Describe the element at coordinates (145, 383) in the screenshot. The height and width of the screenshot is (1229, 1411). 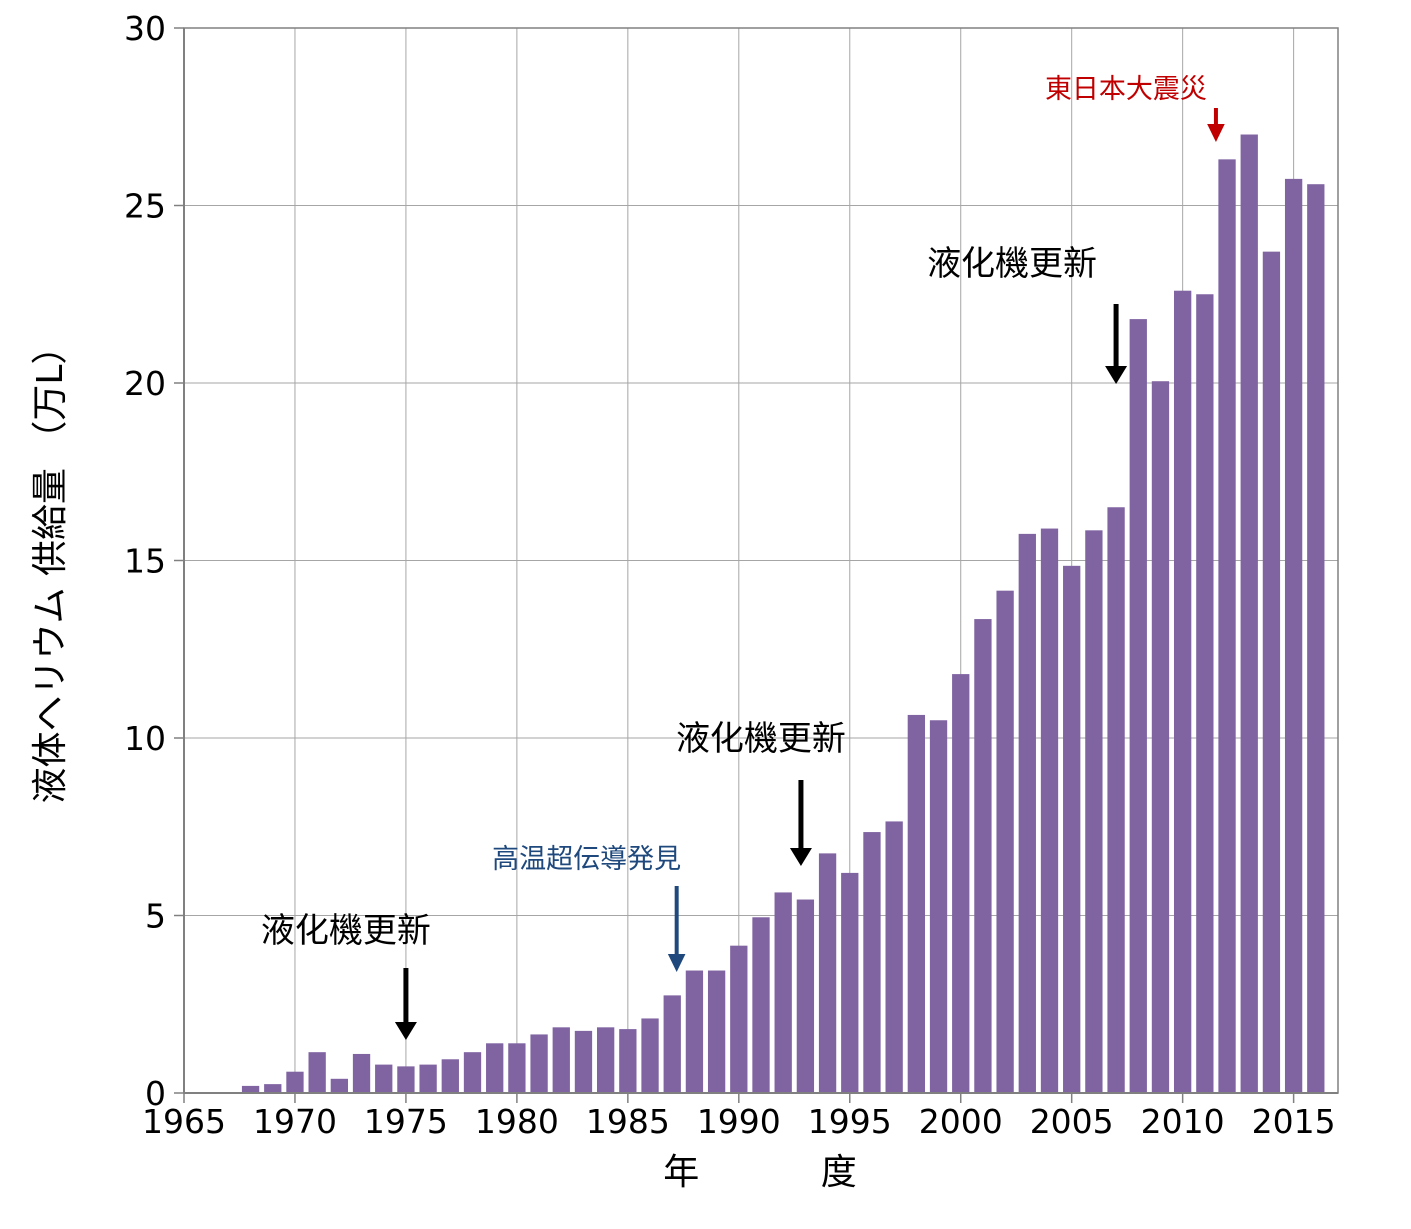
I see `y-tick-label: 20` at that location.